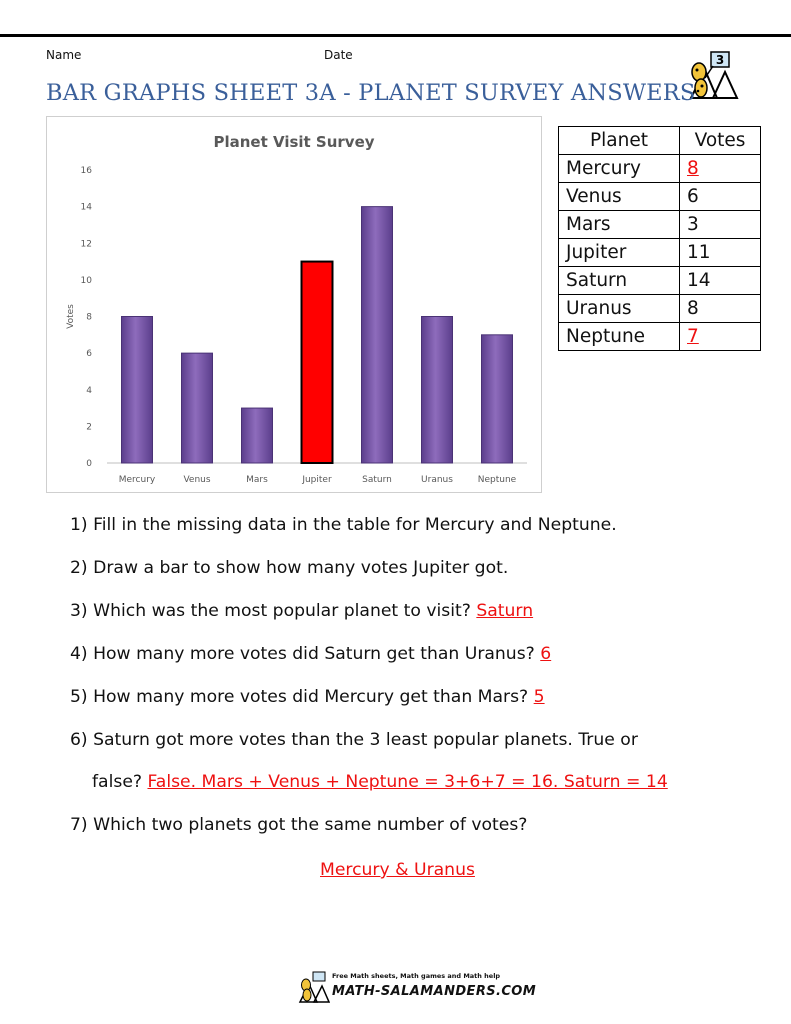  Describe the element at coordinates (497, 480) in the screenshot. I see `x-tick-label: Neptune` at that location.